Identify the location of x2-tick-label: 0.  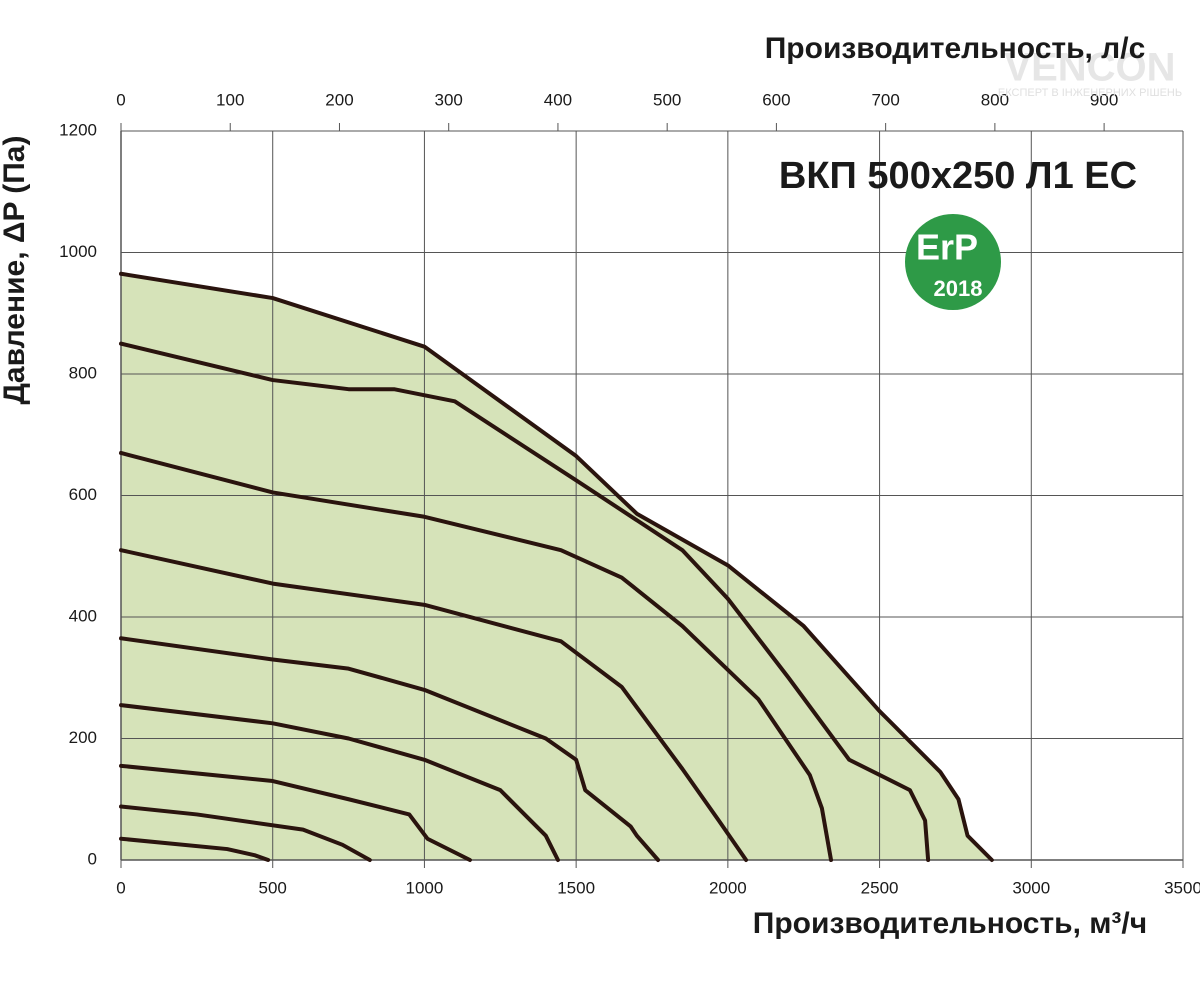
(120, 99).